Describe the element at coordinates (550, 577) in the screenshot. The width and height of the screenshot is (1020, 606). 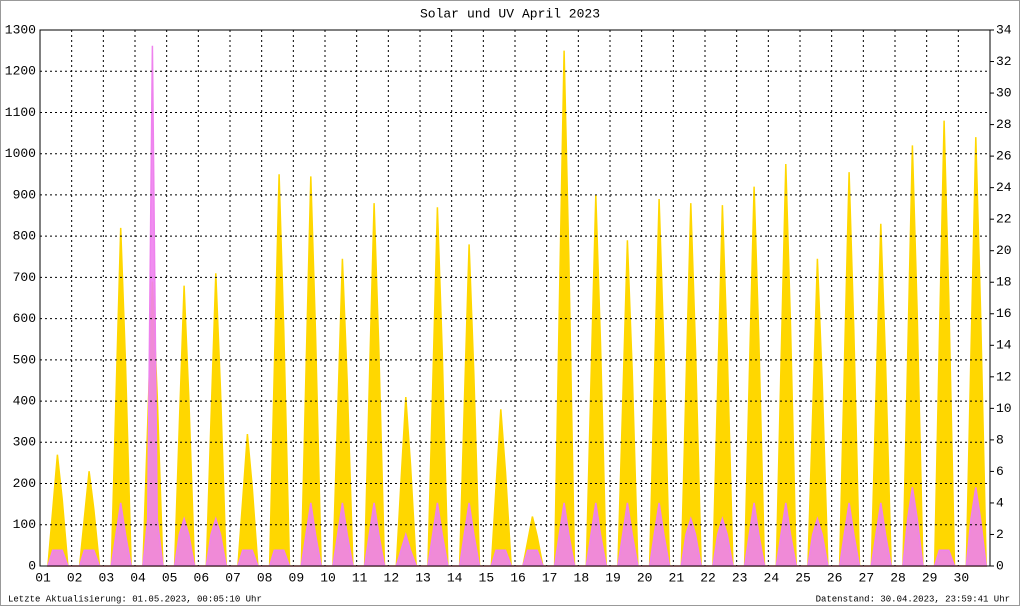
I see `x-tick-label: 17` at that location.